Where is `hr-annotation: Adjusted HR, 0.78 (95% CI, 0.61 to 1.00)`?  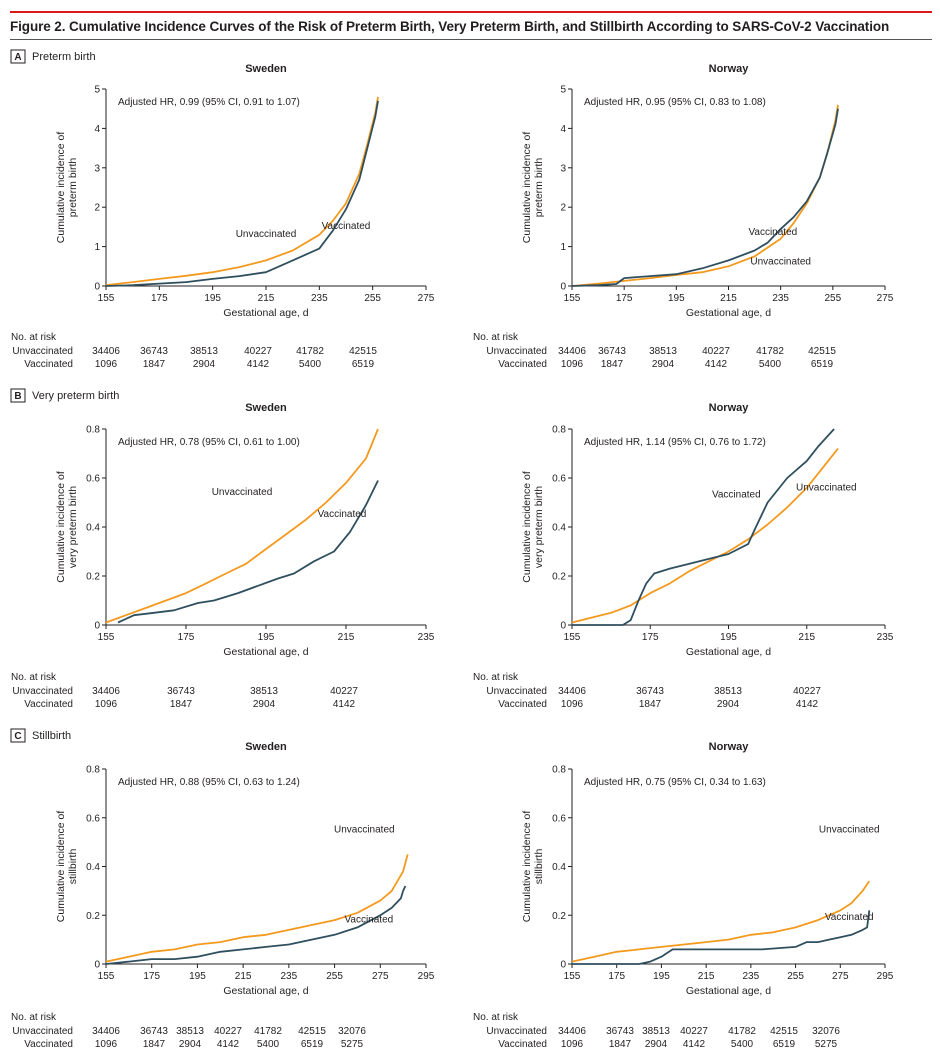
hr-annotation: Adjusted HR, 0.78 (95% CI, 0.61 to 1.00) is located at coordinates (209, 442).